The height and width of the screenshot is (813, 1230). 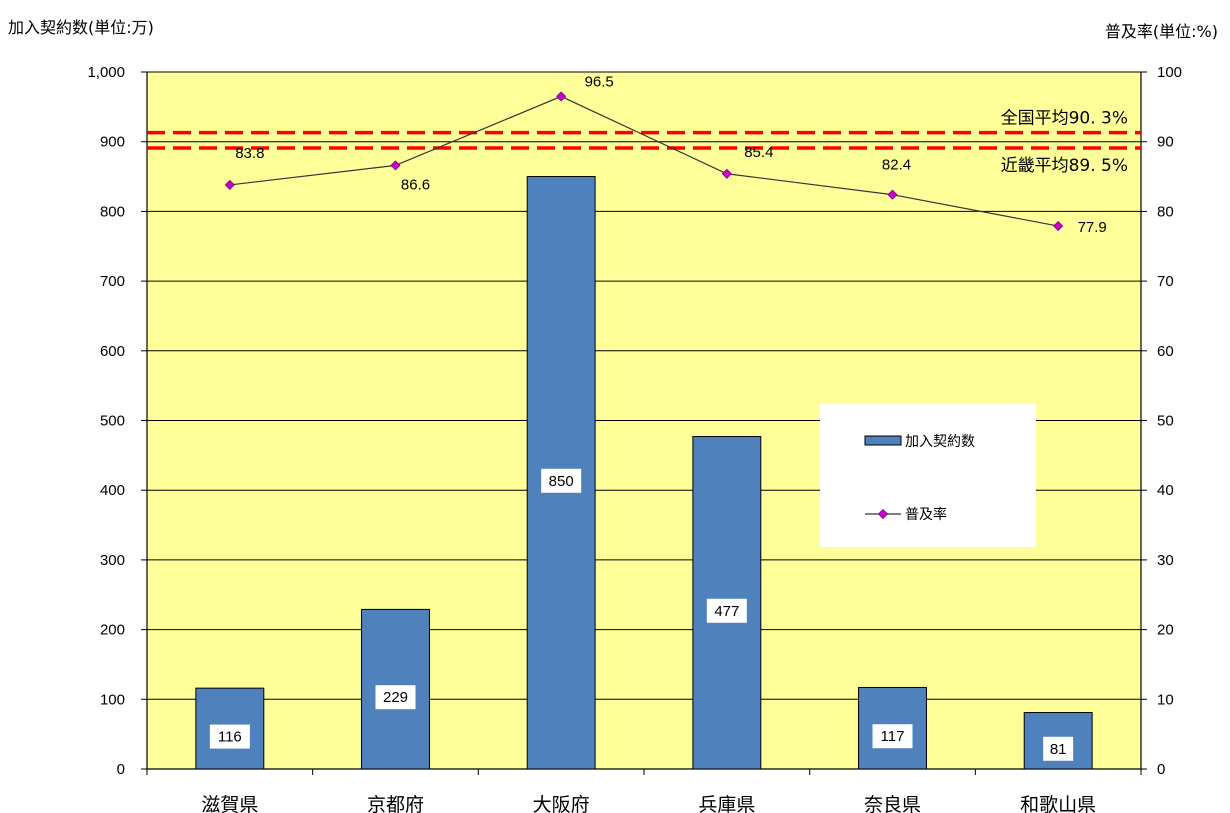 What do you see at coordinates (112, 351) in the screenshot?
I see `left-tick-label: 600` at bounding box center [112, 351].